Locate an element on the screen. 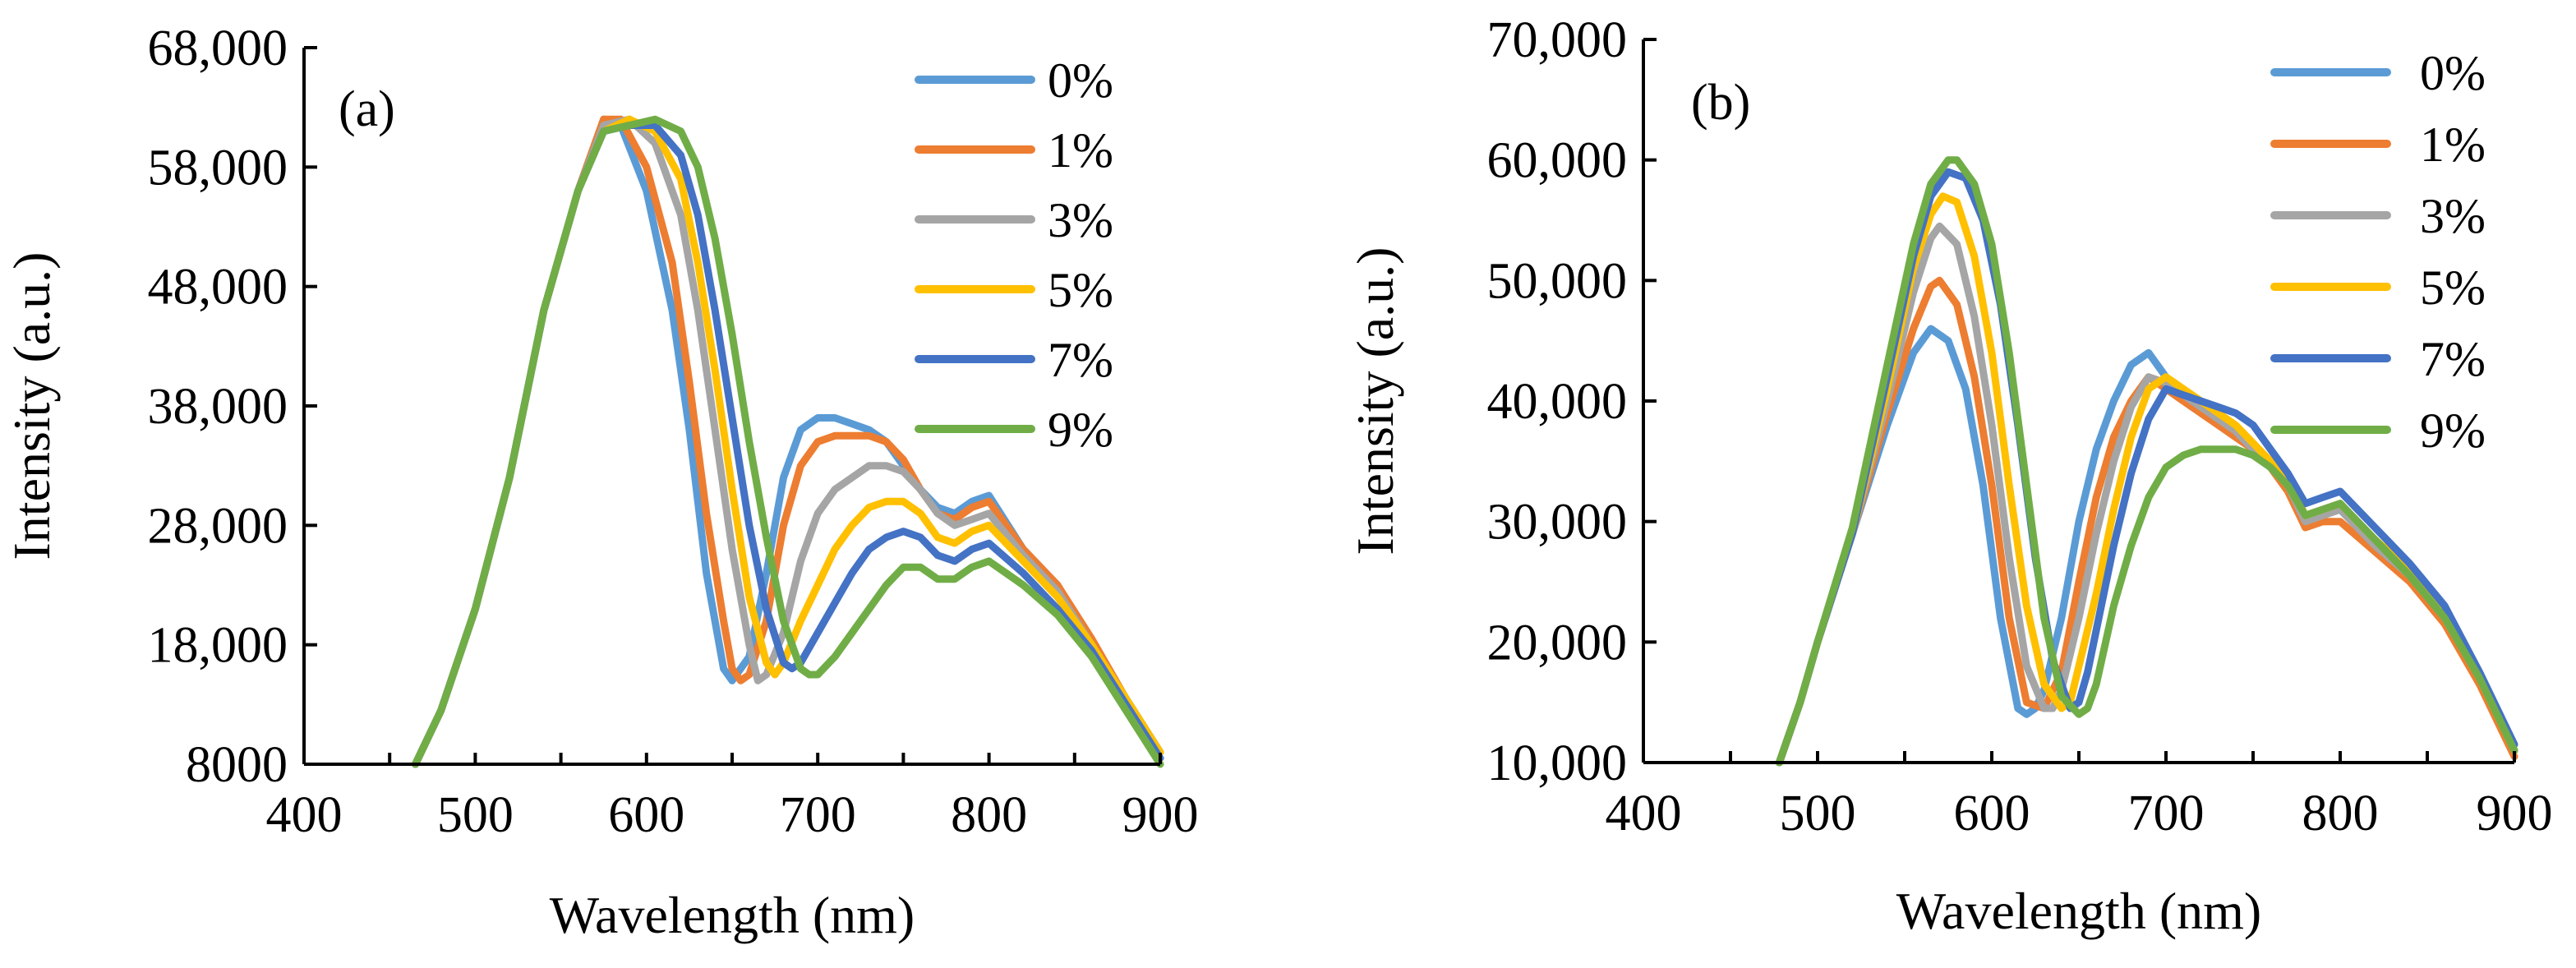 The width and height of the screenshot is (2576, 968). y-tick-label: 30,000 is located at coordinates (1557, 523).